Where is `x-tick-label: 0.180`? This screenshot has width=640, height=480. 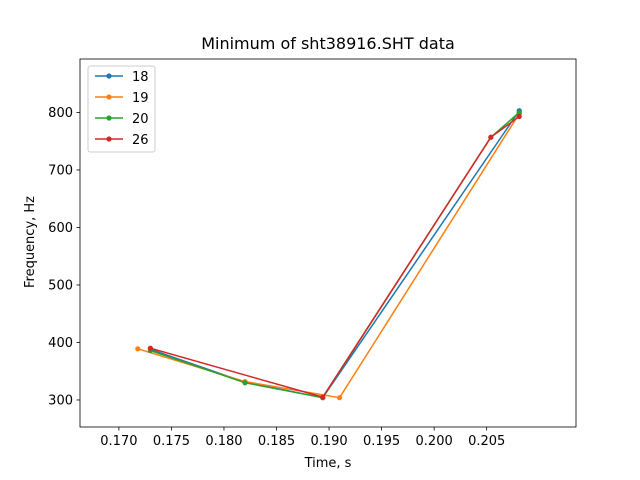
x-tick-label: 0.180 is located at coordinates (223, 441).